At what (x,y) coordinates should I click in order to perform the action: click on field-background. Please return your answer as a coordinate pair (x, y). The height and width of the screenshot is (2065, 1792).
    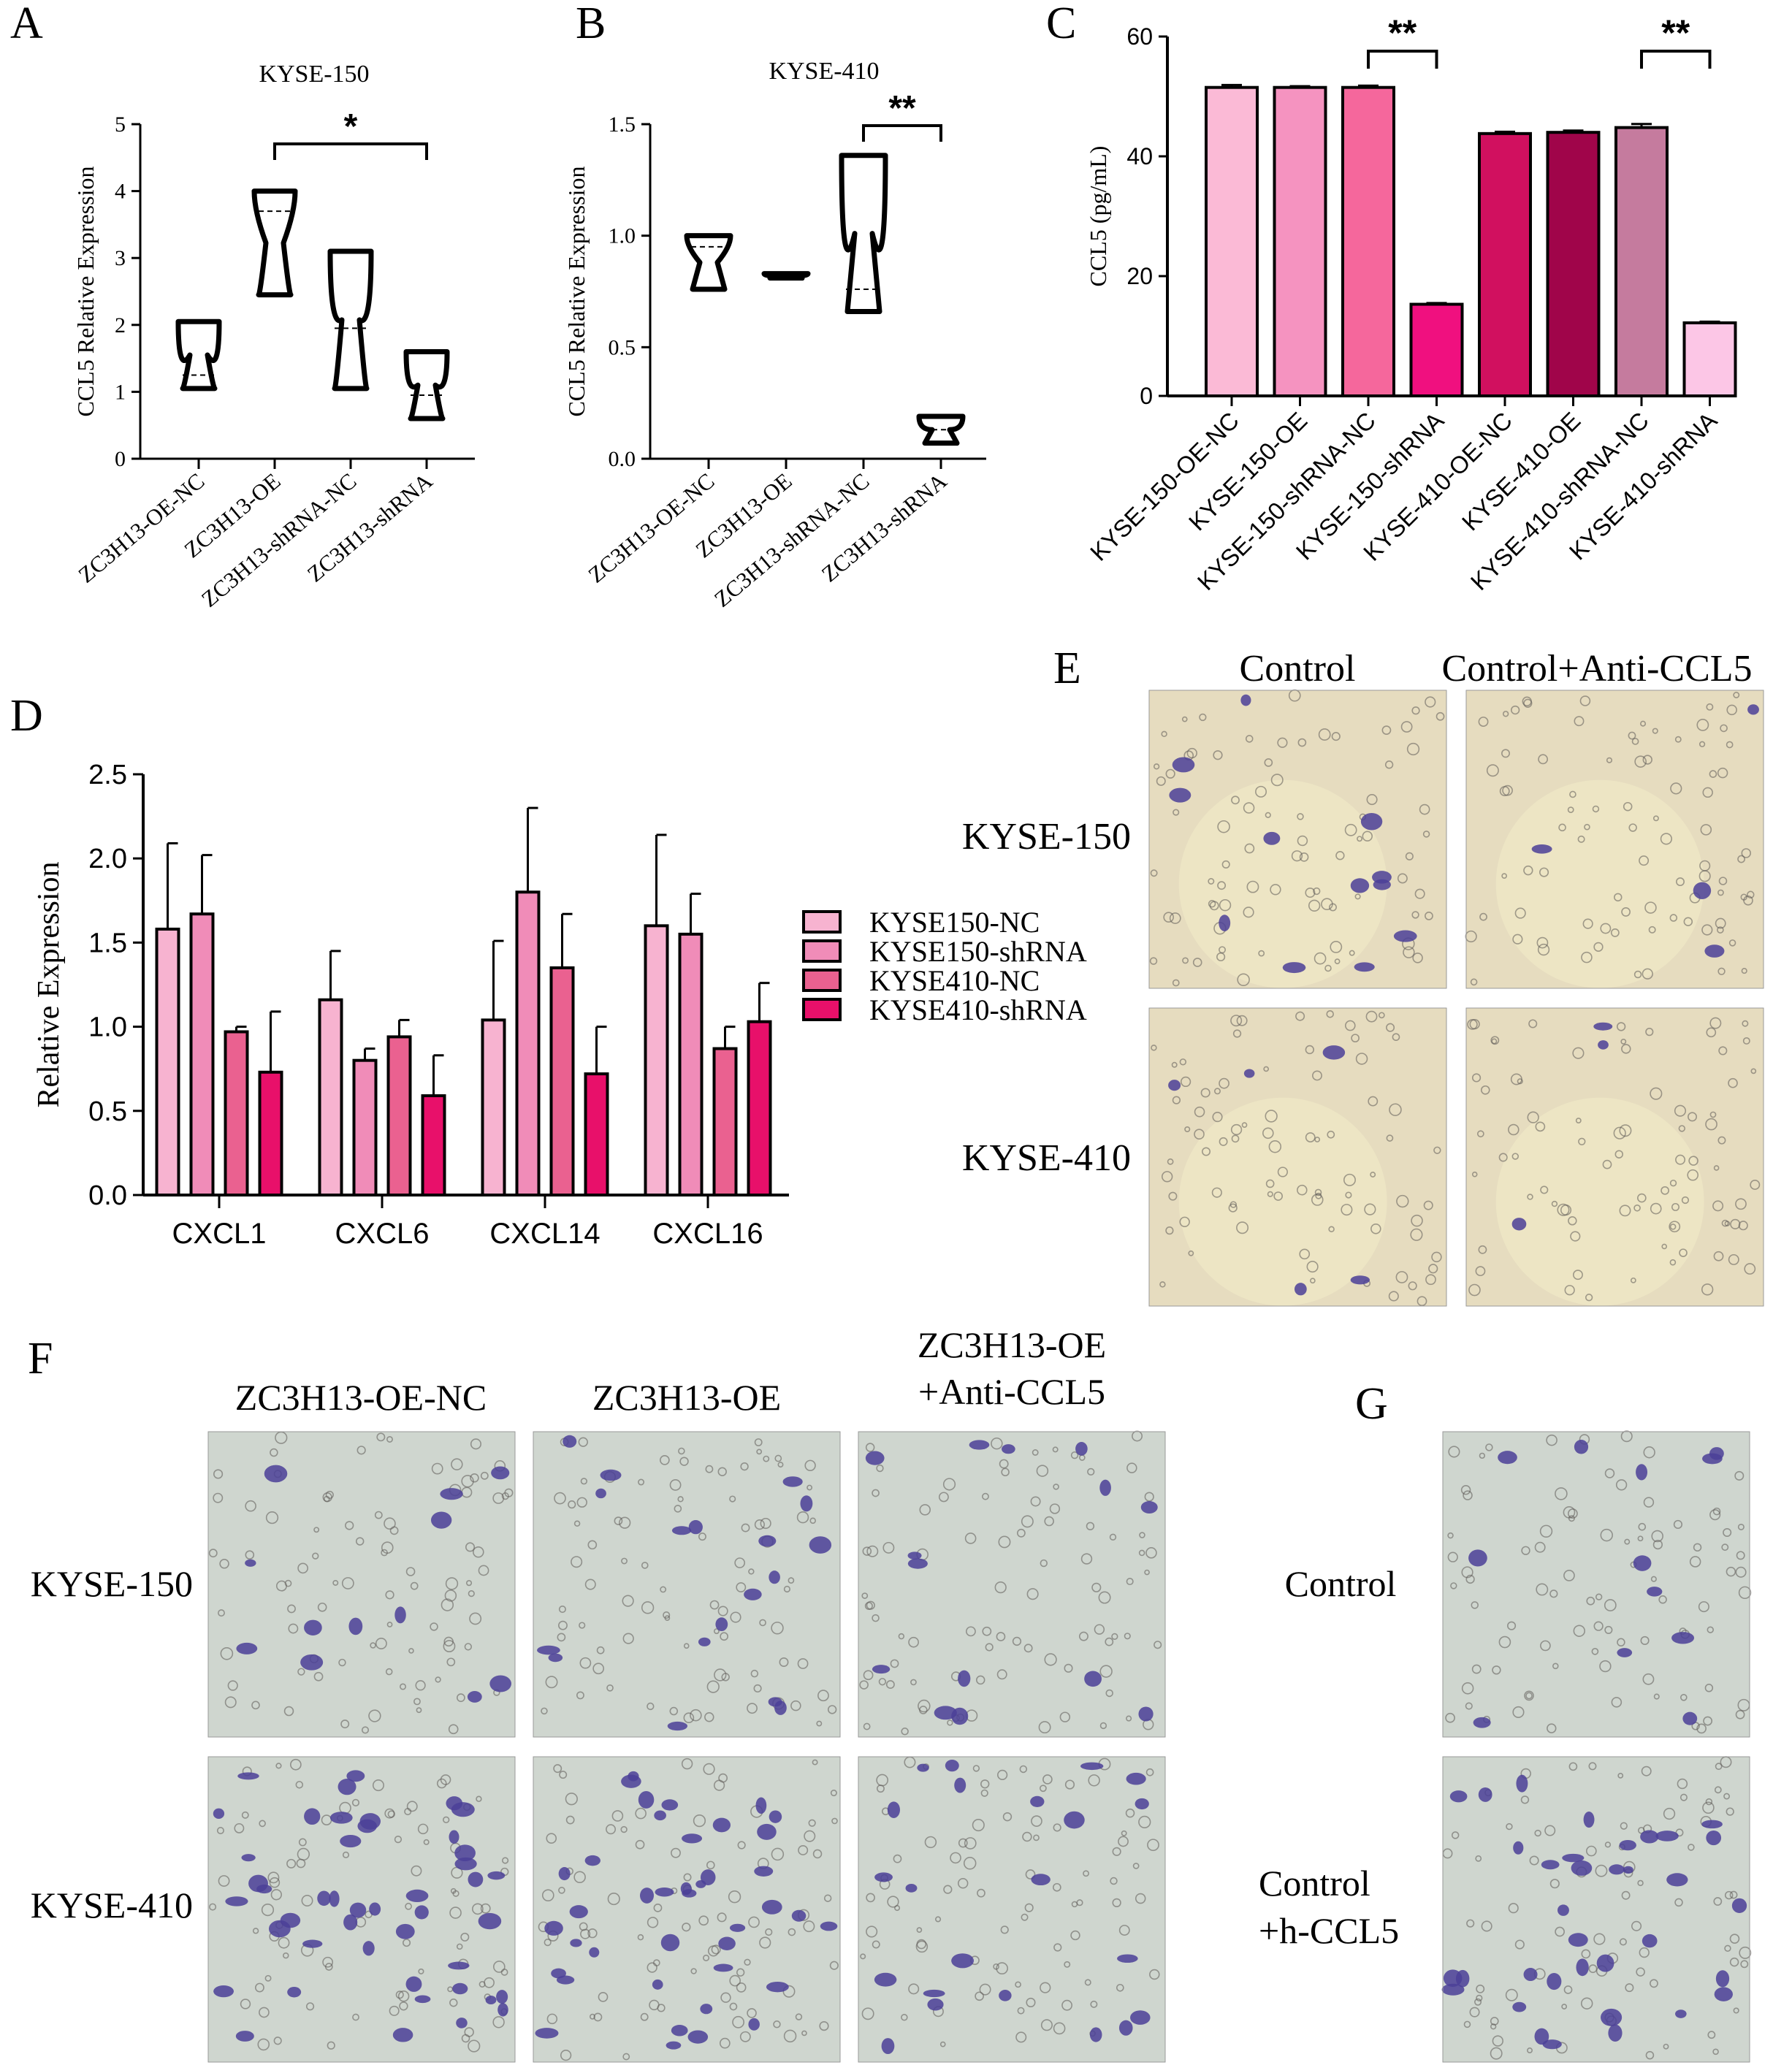
    Looking at the image, I should click on (1011, 1909).